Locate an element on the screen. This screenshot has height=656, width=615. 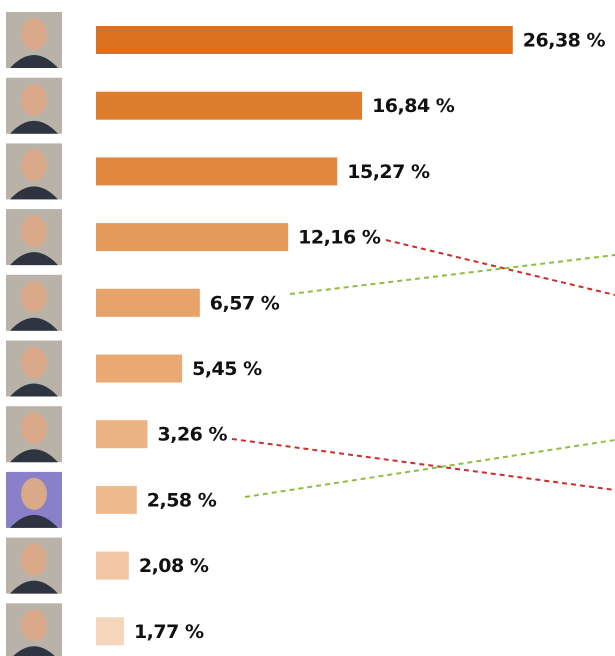
value-label: 5,45 % is located at coordinates (227, 369).